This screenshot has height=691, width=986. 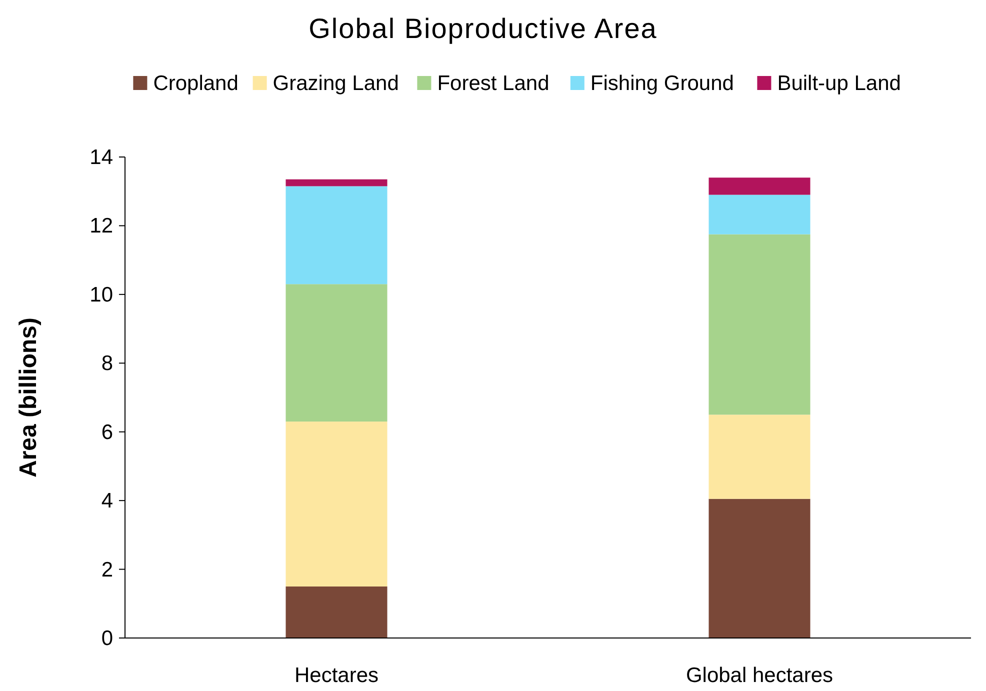 What do you see at coordinates (101, 226) in the screenshot?
I see `y-tick-label: 12` at bounding box center [101, 226].